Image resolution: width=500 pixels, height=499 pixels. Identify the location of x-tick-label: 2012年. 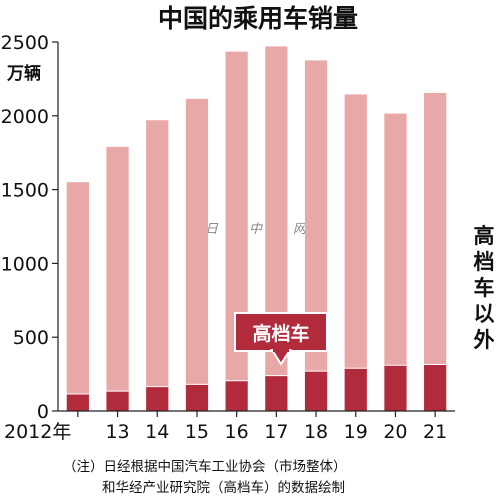
(37, 432).